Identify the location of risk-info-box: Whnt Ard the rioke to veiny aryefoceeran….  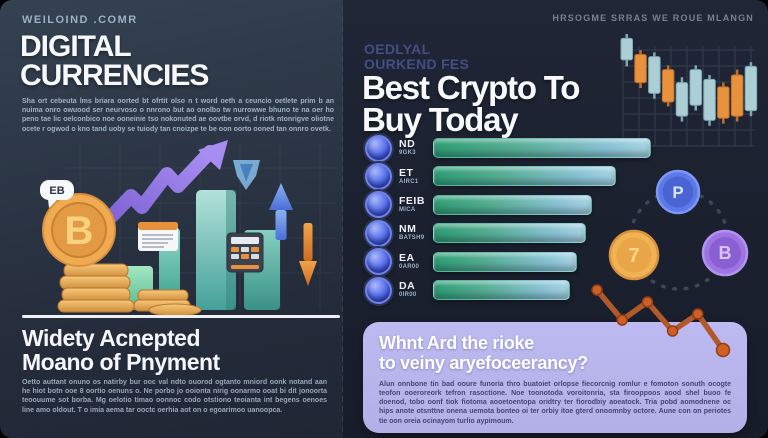
(555, 377).